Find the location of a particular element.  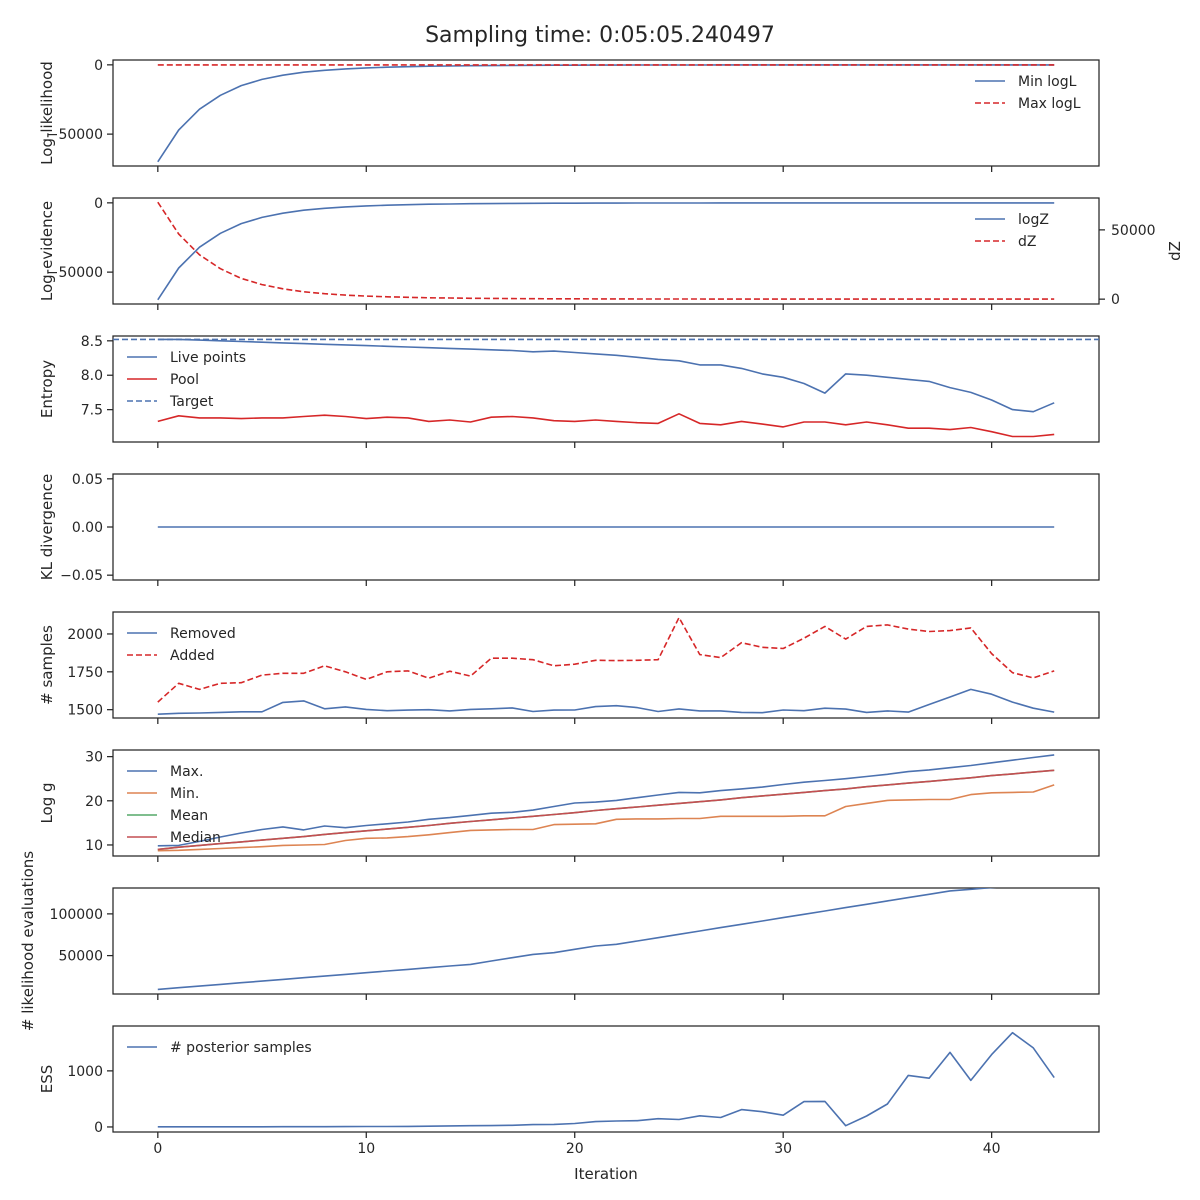

legend: Min logL Max logL is located at coordinates (1028, 93).